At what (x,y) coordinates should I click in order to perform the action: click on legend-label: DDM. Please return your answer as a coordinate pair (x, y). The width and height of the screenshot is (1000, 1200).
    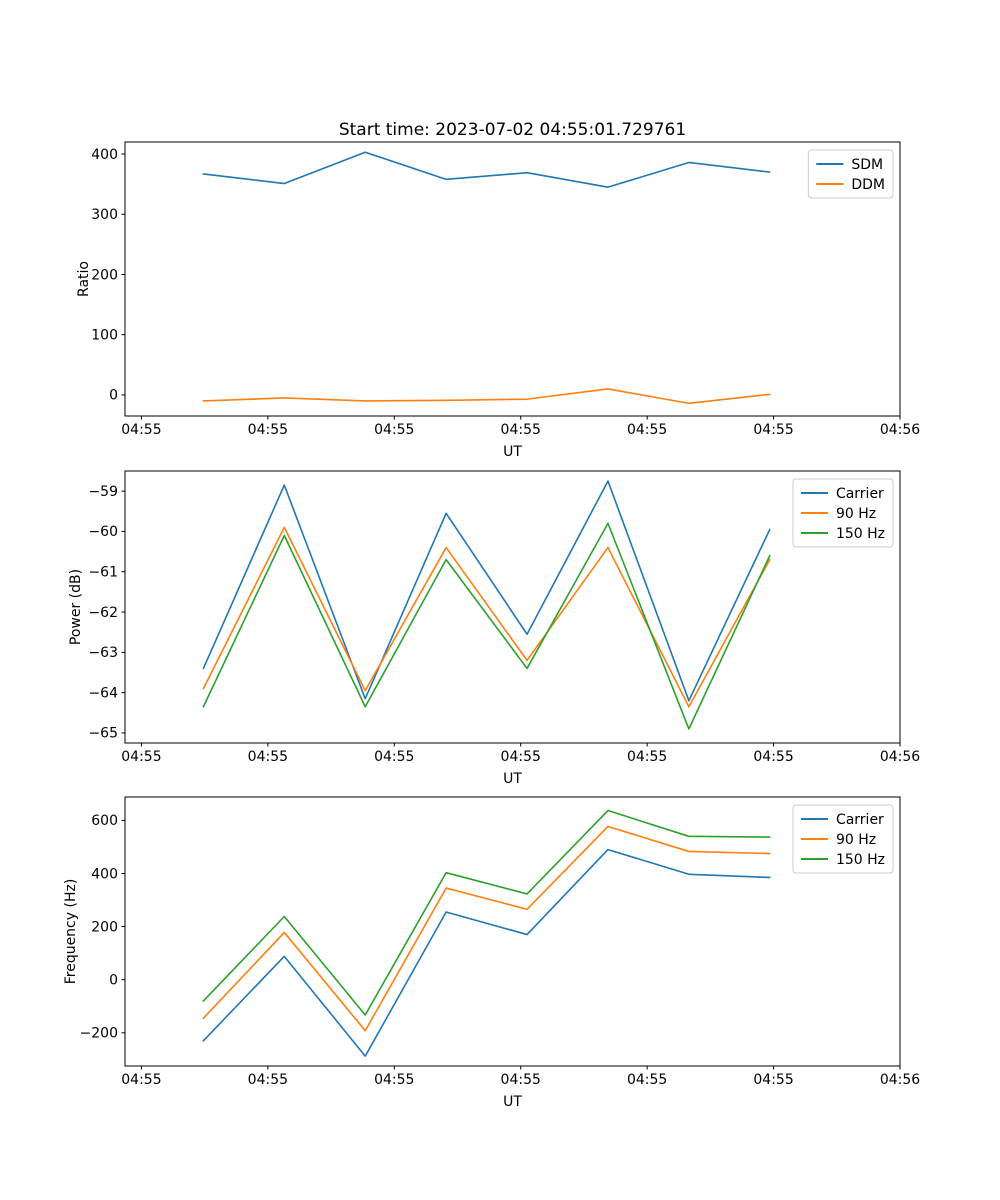
    Looking at the image, I should click on (868, 185).